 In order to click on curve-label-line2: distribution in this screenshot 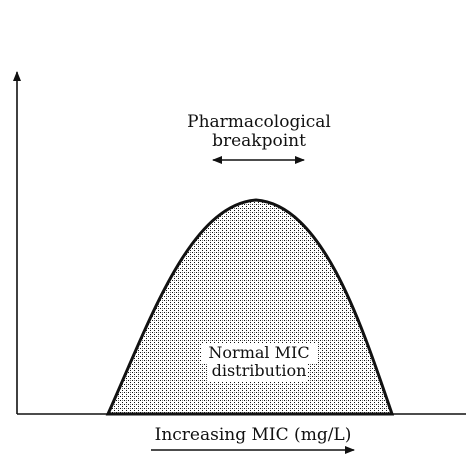, I will do `click(259, 370)`.